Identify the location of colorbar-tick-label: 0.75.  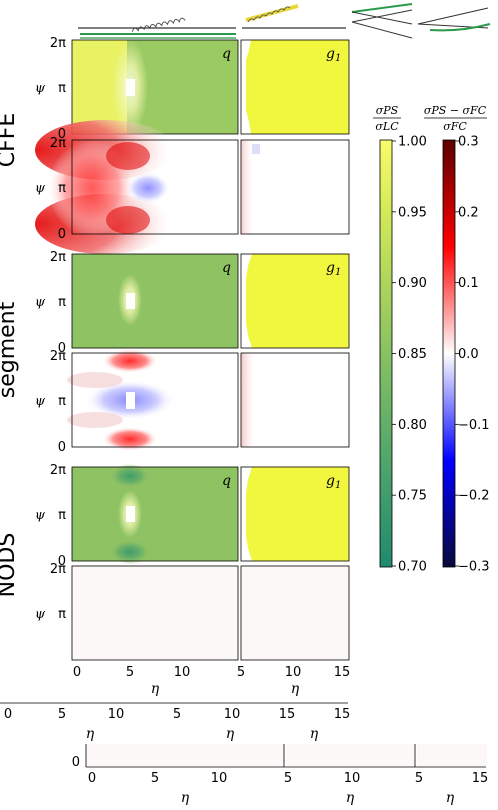
(412, 496).